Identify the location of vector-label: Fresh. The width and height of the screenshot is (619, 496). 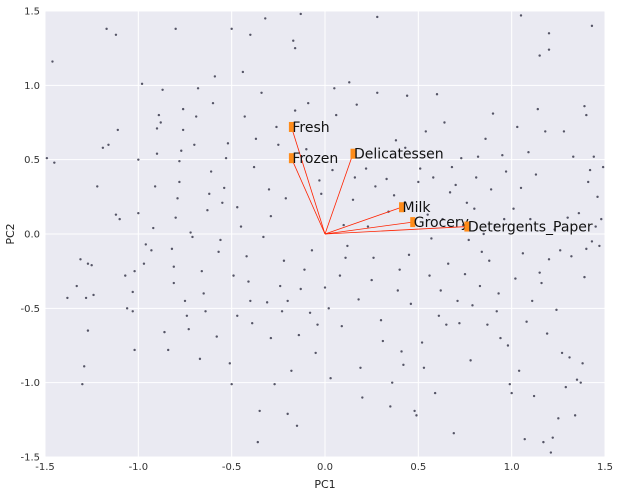
(310, 128).